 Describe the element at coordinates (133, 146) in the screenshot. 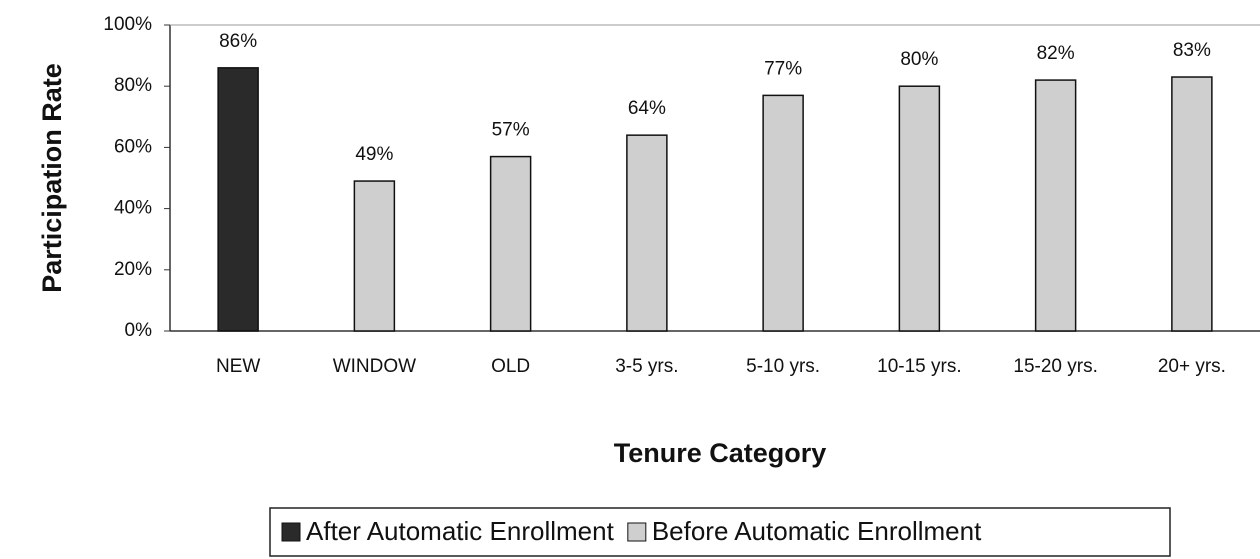

I see `y-tick-label: 60%` at that location.